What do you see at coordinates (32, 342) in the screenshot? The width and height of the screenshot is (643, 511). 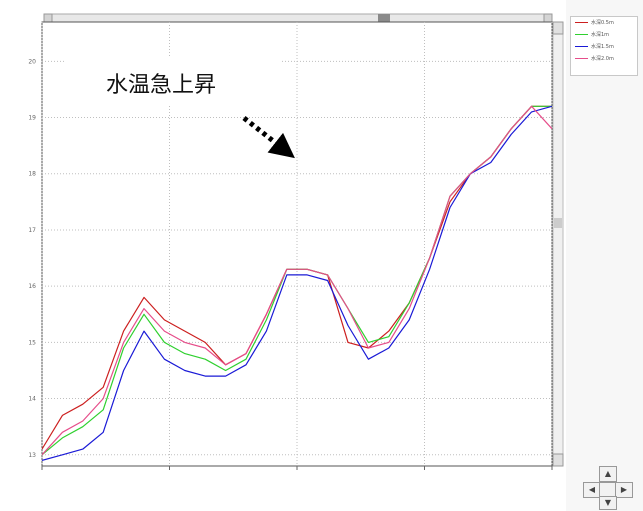 I see `y-tick-label: 15` at bounding box center [32, 342].